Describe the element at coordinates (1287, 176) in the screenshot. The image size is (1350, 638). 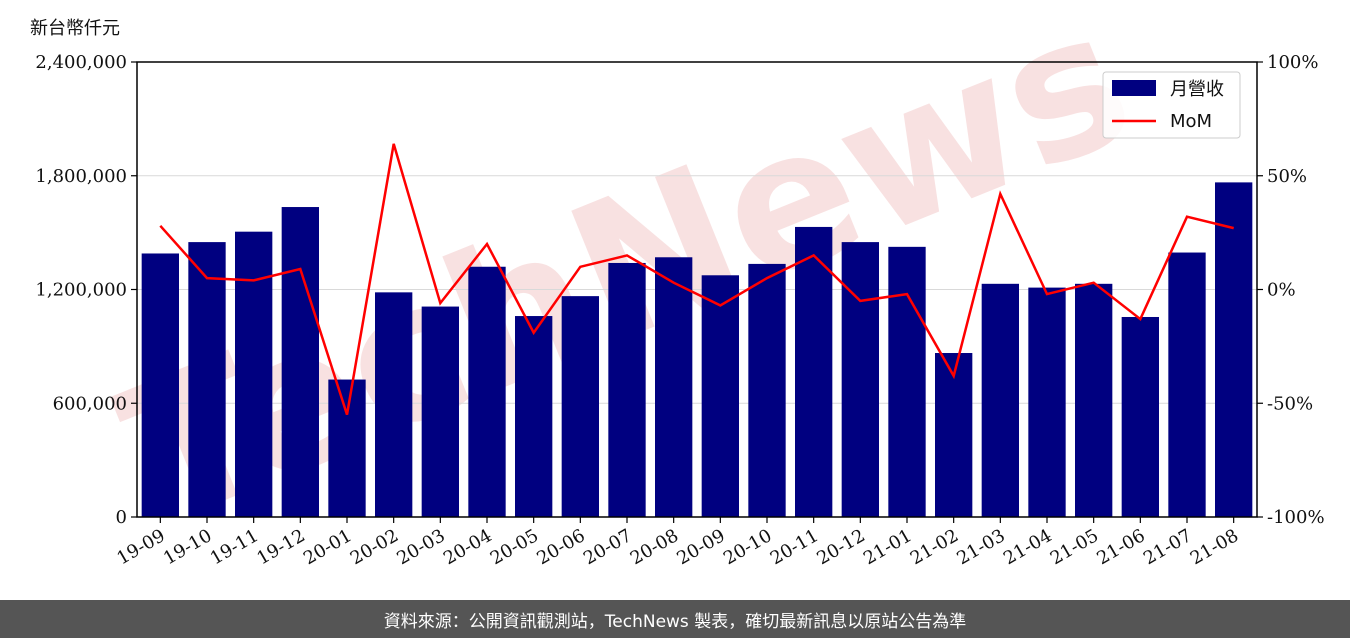
I see `right-tick-label: 50%` at that location.